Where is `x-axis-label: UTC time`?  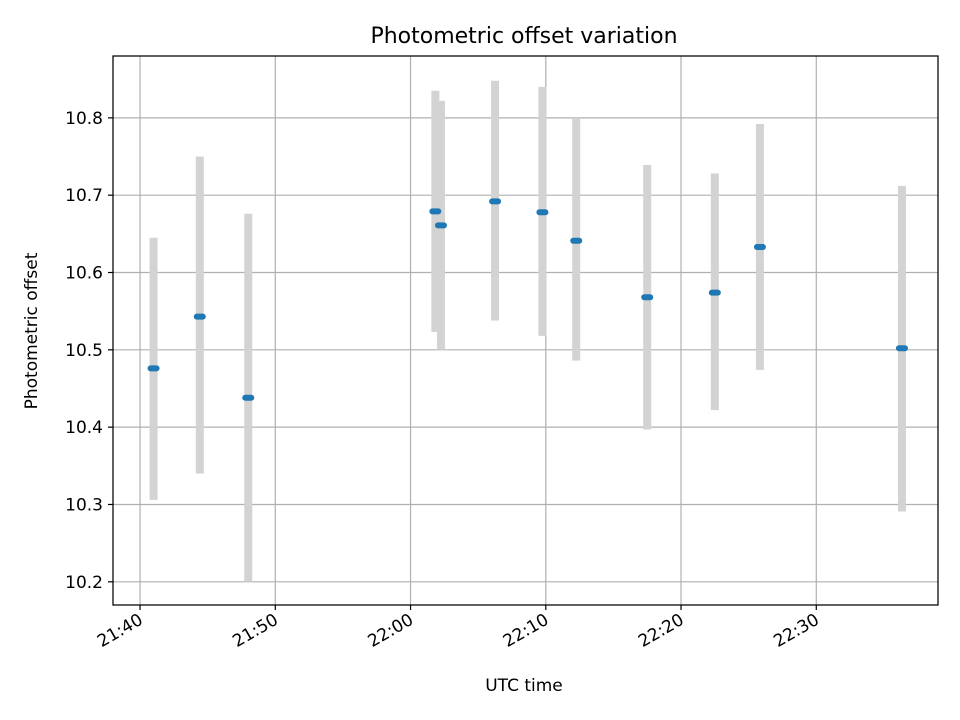
x-axis-label: UTC time is located at coordinates (524, 686).